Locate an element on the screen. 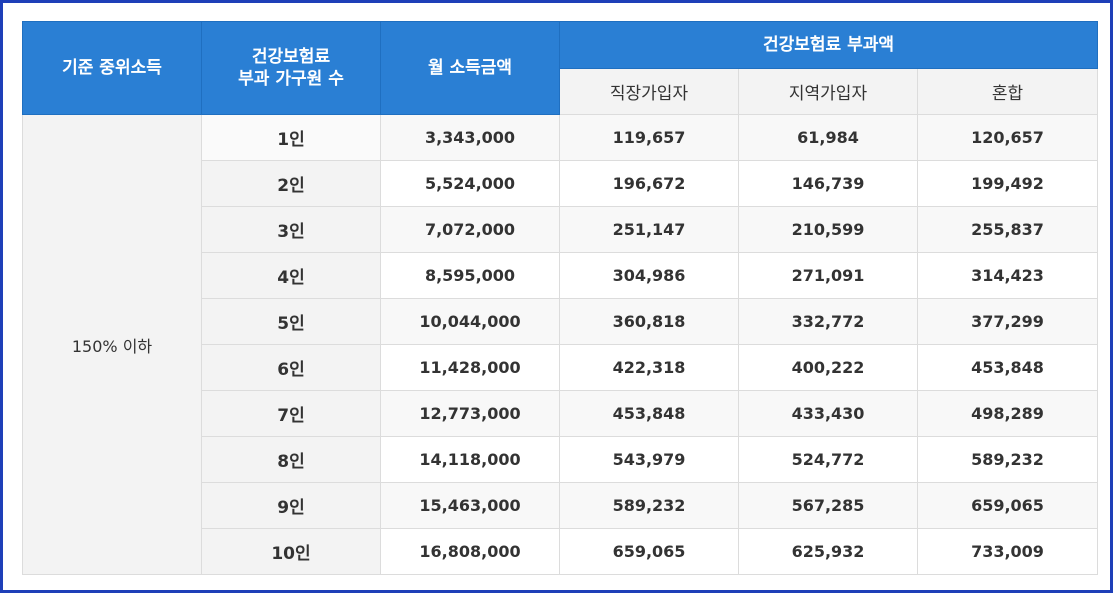  workplace-premium-cell: 304,986 is located at coordinates (649, 275).